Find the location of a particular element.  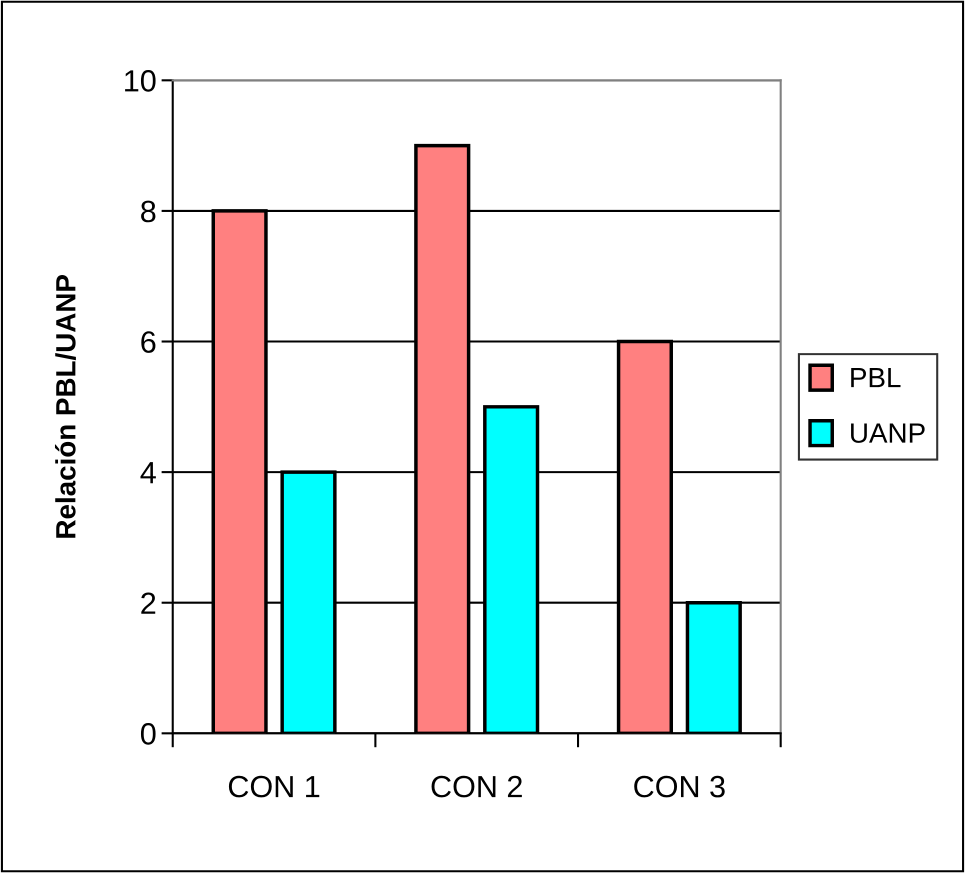

y-tick-label: 4 is located at coordinates (148, 473).